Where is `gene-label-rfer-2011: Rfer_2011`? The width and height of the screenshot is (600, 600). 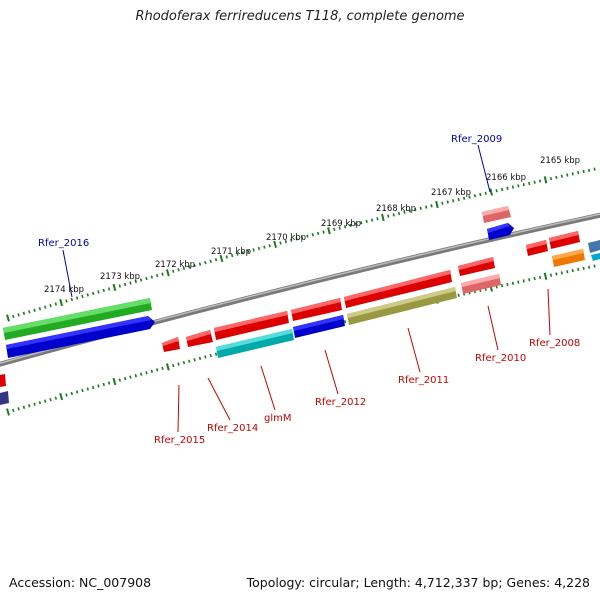 gene-label-rfer-2011: Rfer_2011 is located at coordinates (423, 380).